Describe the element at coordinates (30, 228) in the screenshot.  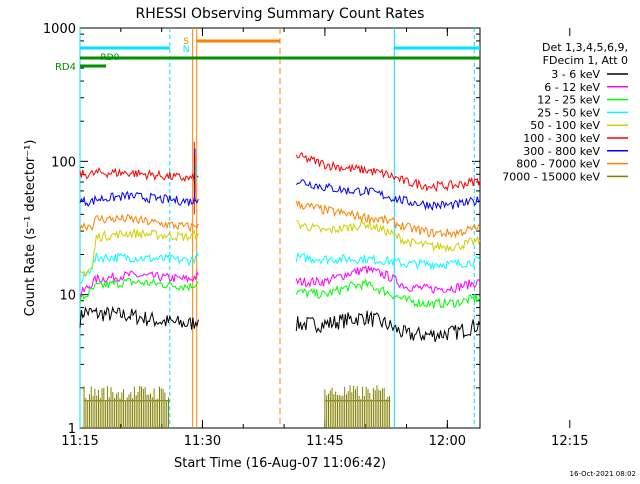
I see `y-axis-label: Count Rate (s⁻¹ detector⁻¹)` at that location.